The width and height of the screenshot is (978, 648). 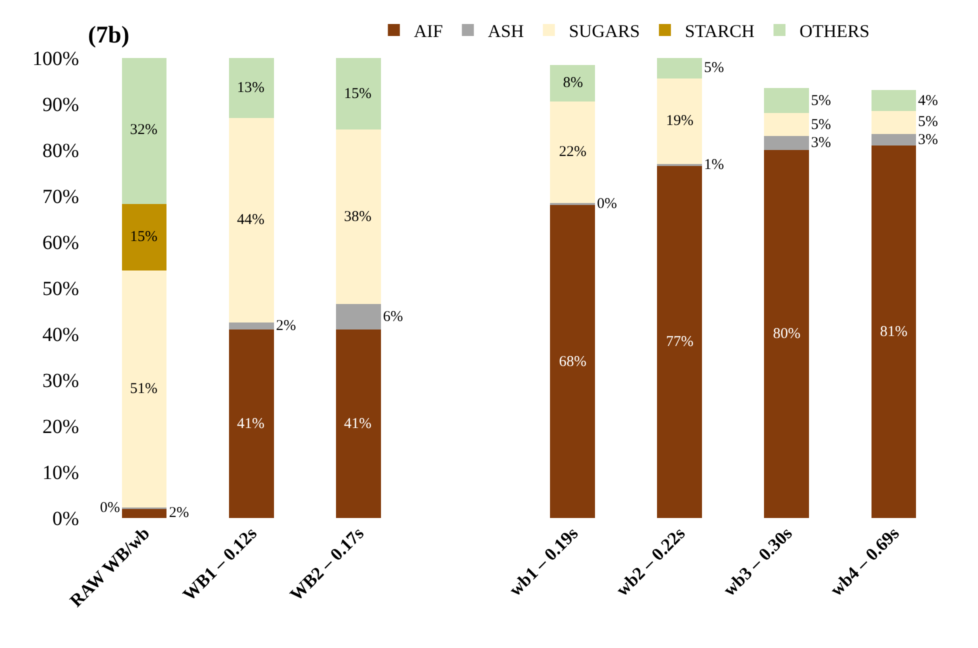 I want to click on y-tick-label: 70%, so click(x=60, y=197).